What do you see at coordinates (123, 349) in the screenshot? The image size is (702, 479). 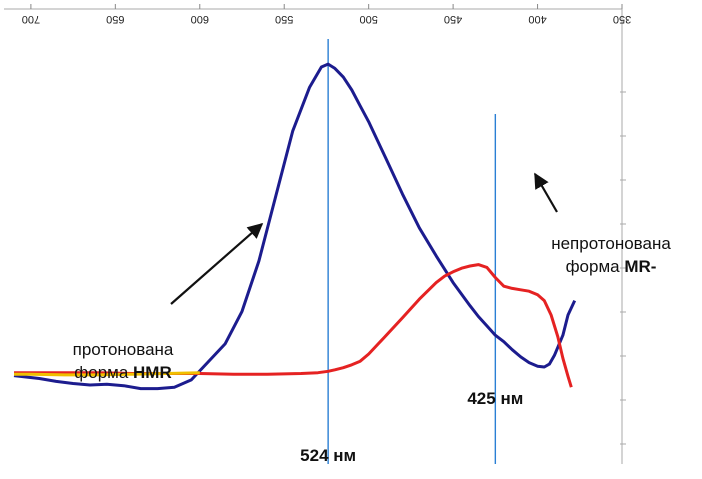 I see `annotation-line1: протонована` at bounding box center [123, 349].